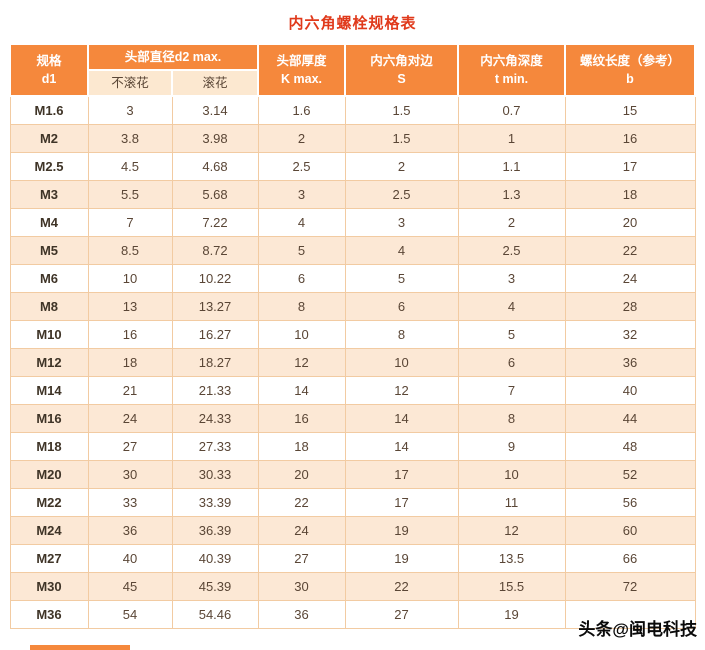  I want to click on col-header-head-thickness-line2: K max., so click(301, 79).